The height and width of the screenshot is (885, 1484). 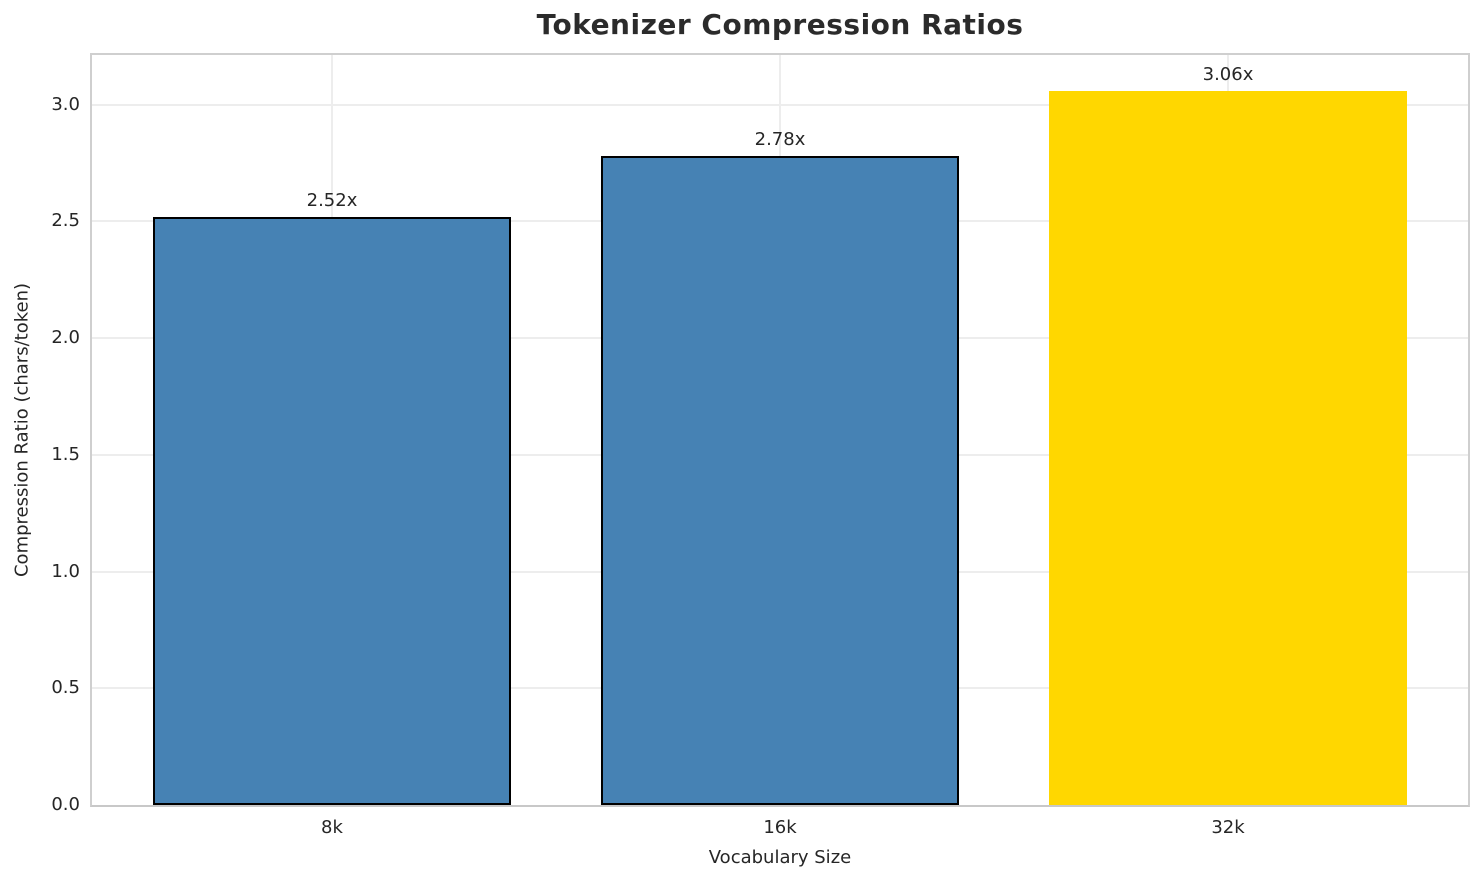 What do you see at coordinates (65, 454) in the screenshot?
I see `y-tick-label: 1.5` at bounding box center [65, 454].